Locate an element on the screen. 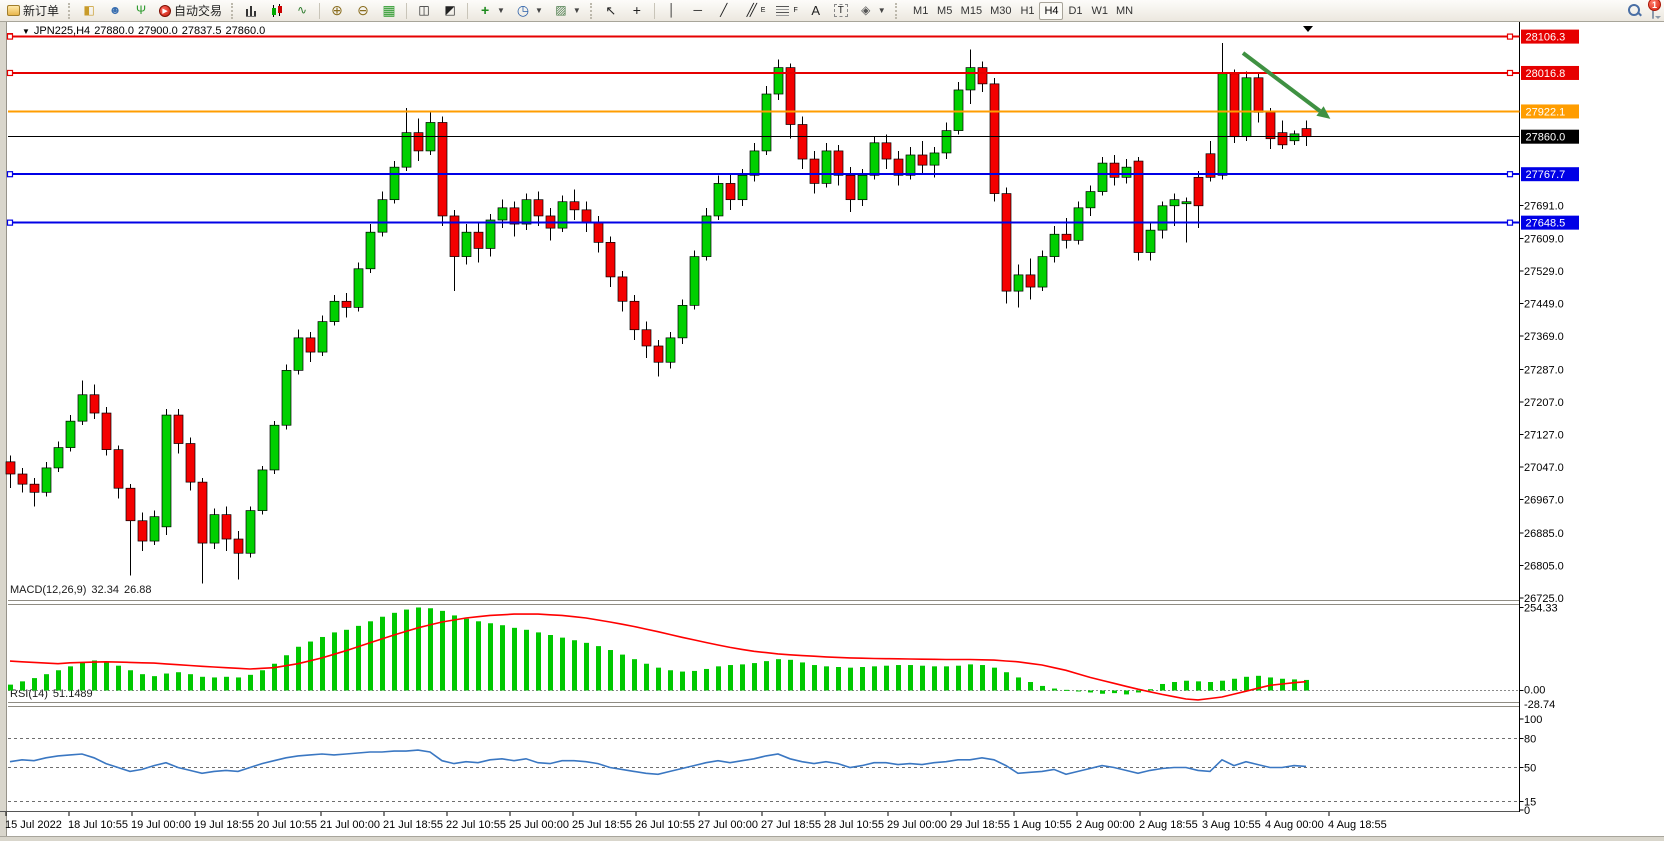  market-watch-button: ◧ is located at coordinates (89, 10).